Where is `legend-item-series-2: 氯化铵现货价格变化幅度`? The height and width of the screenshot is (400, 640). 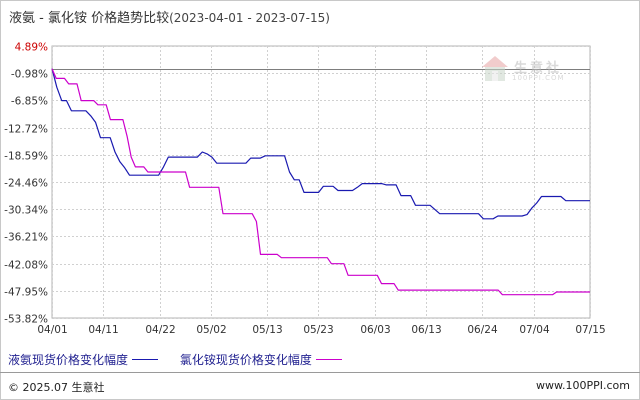 legend-item-series-2: 氯化铵现货价格变化幅度 is located at coordinates (261, 359).